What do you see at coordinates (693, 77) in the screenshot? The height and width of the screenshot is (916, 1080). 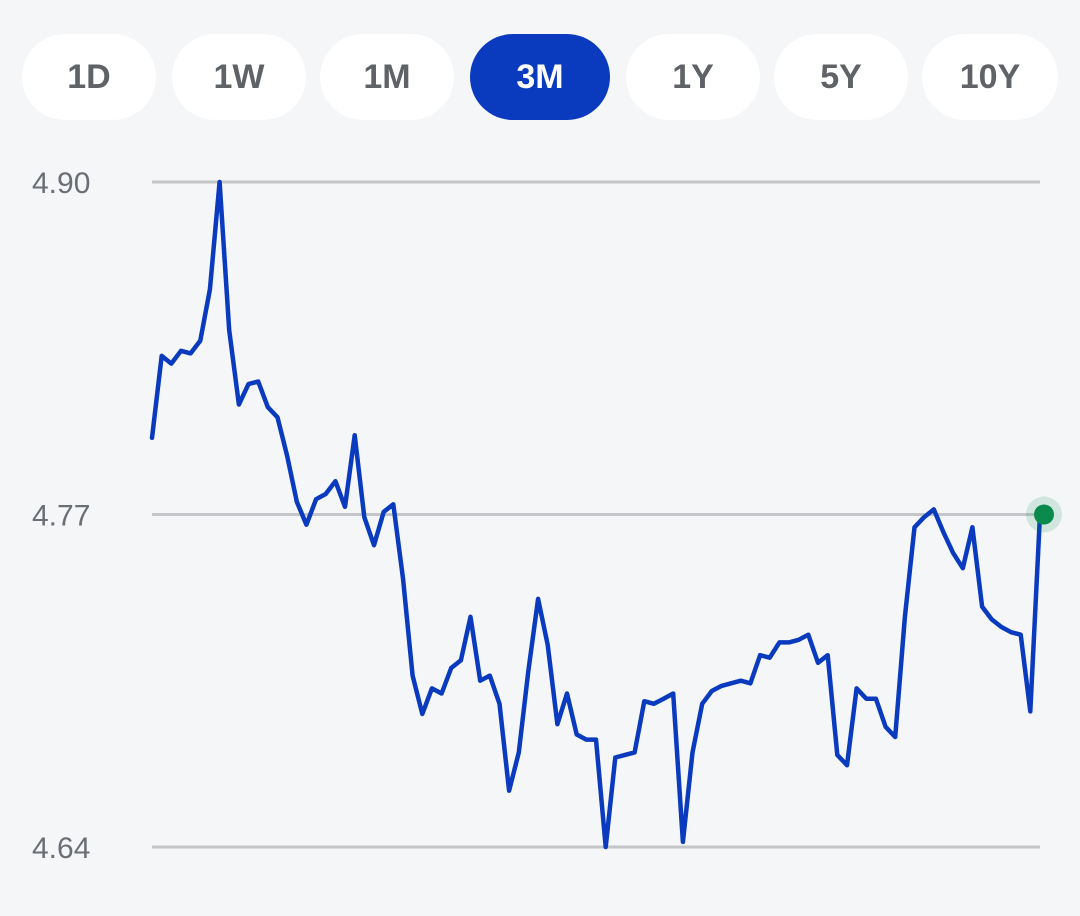 I see `range-button-1y: 1Y` at bounding box center [693, 77].